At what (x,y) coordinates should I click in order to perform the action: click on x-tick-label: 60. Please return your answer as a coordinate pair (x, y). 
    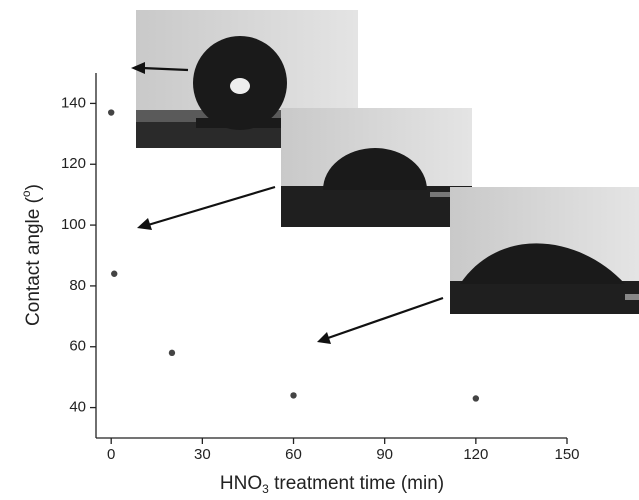
    Looking at the image, I should click on (293, 454).